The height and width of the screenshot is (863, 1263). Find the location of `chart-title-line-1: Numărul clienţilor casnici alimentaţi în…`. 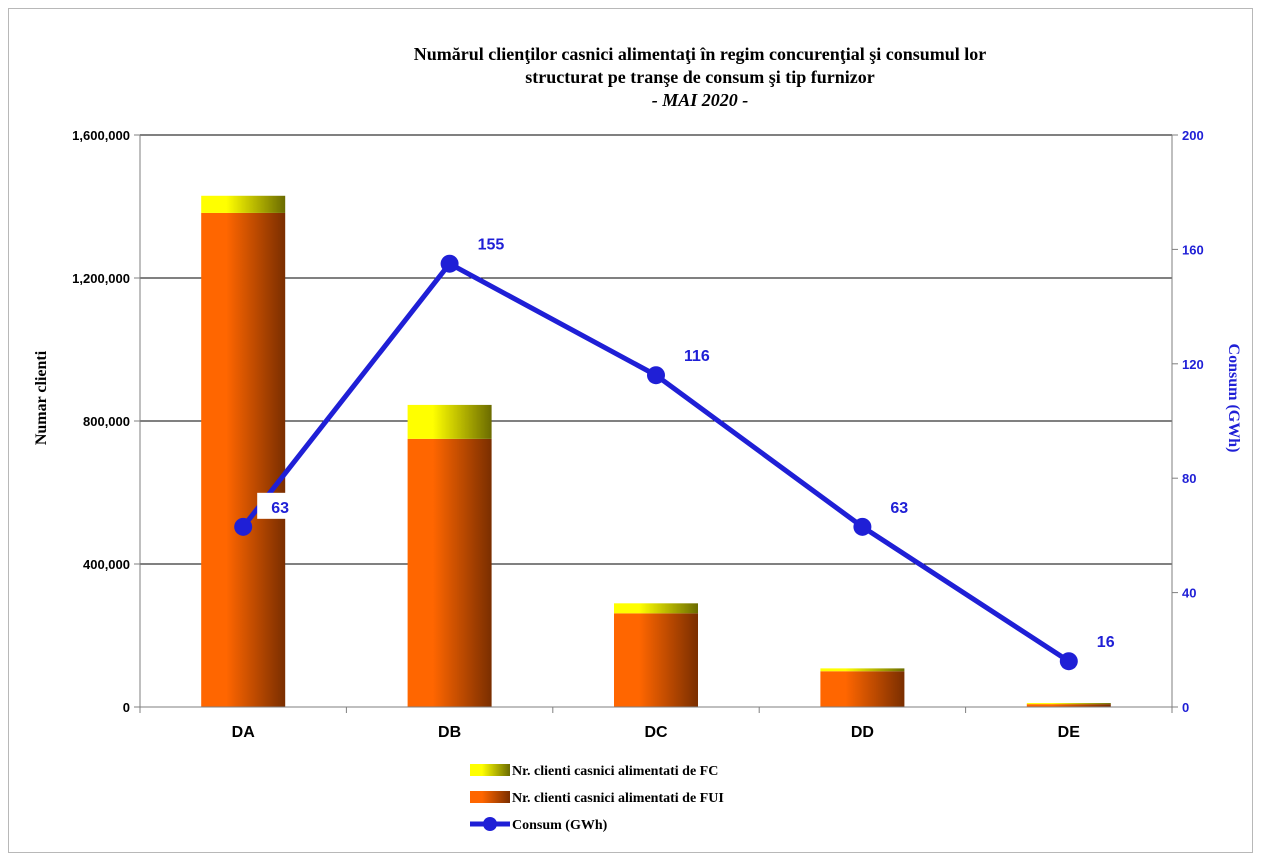

chart-title-line-1: Numărul clienţilor casnici alimentaţi în… is located at coordinates (700, 54).